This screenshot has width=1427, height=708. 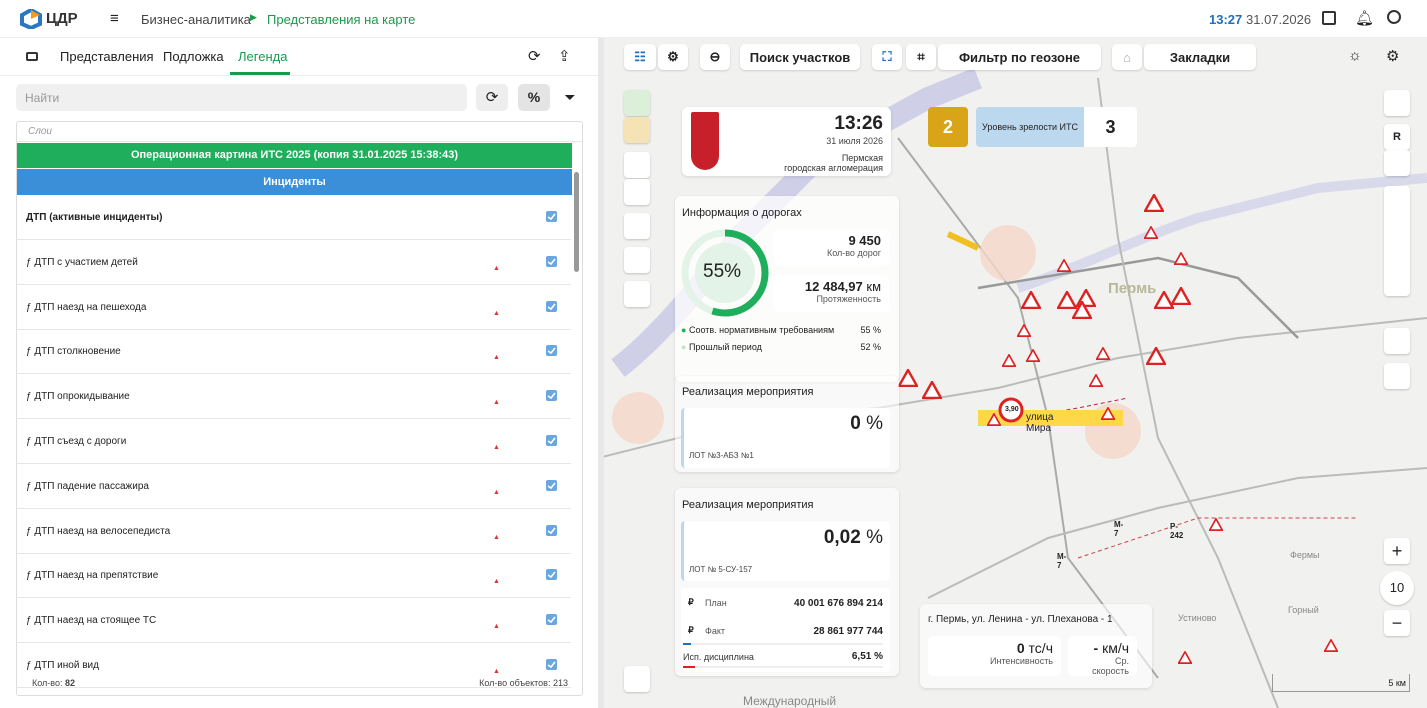 I want to click on zoom-out: −, so click(x=1397, y=623).